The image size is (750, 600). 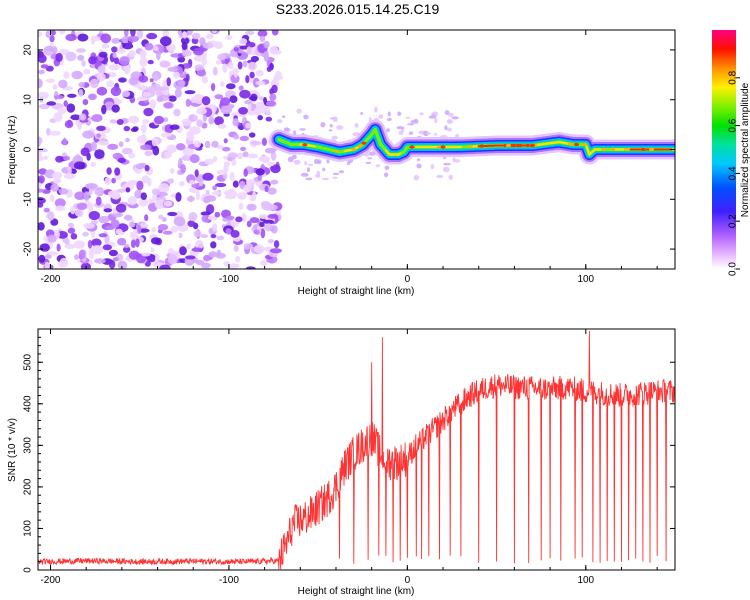 What do you see at coordinates (471, 142) in the screenshot?
I see `heatmap-ridge` at bounding box center [471, 142].